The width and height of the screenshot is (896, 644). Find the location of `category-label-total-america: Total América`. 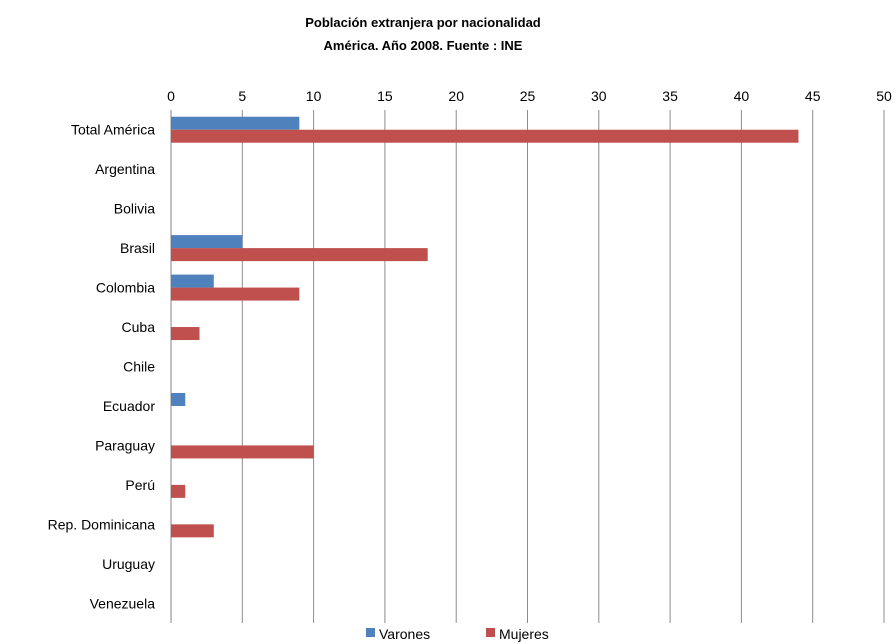

category-label-total-america: Total América is located at coordinates (113, 130).